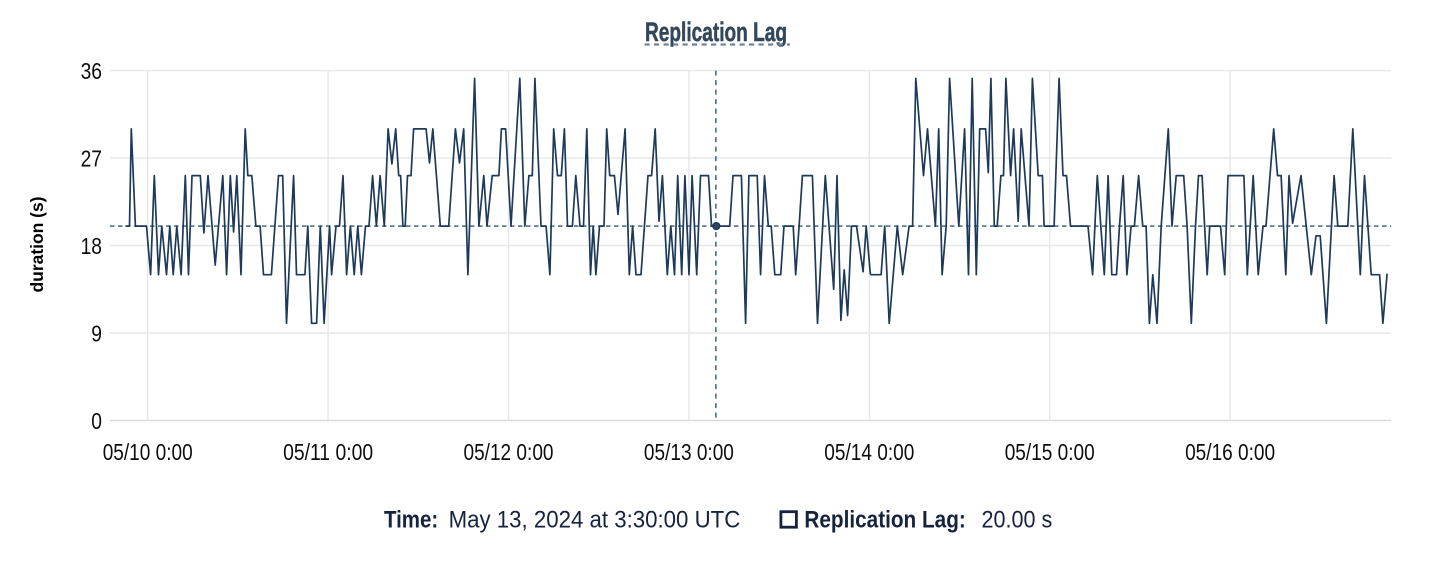  I want to click on svg-text: 27, so click(91, 158).